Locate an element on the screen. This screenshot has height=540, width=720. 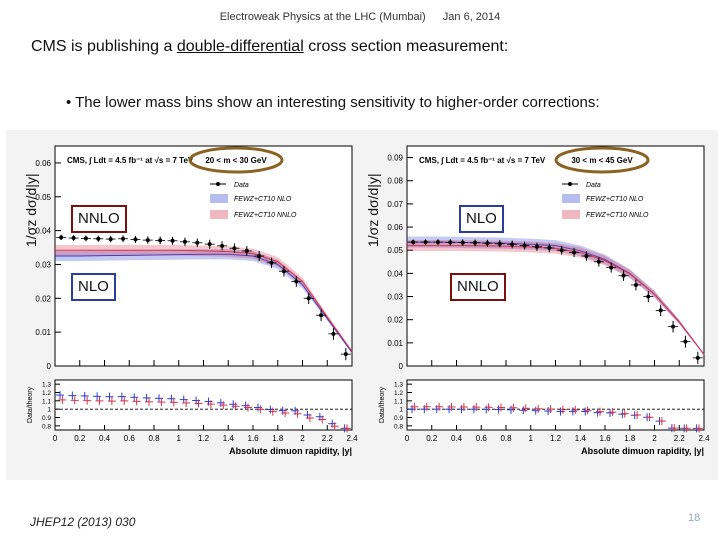
x-tick-label: 0 is located at coordinates (407, 438).